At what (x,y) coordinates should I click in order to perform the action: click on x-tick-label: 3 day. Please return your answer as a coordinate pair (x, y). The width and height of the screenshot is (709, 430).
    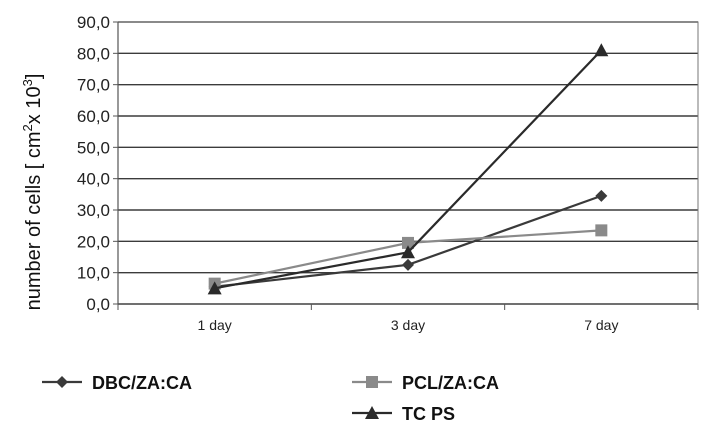
    Looking at the image, I should click on (408, 325).